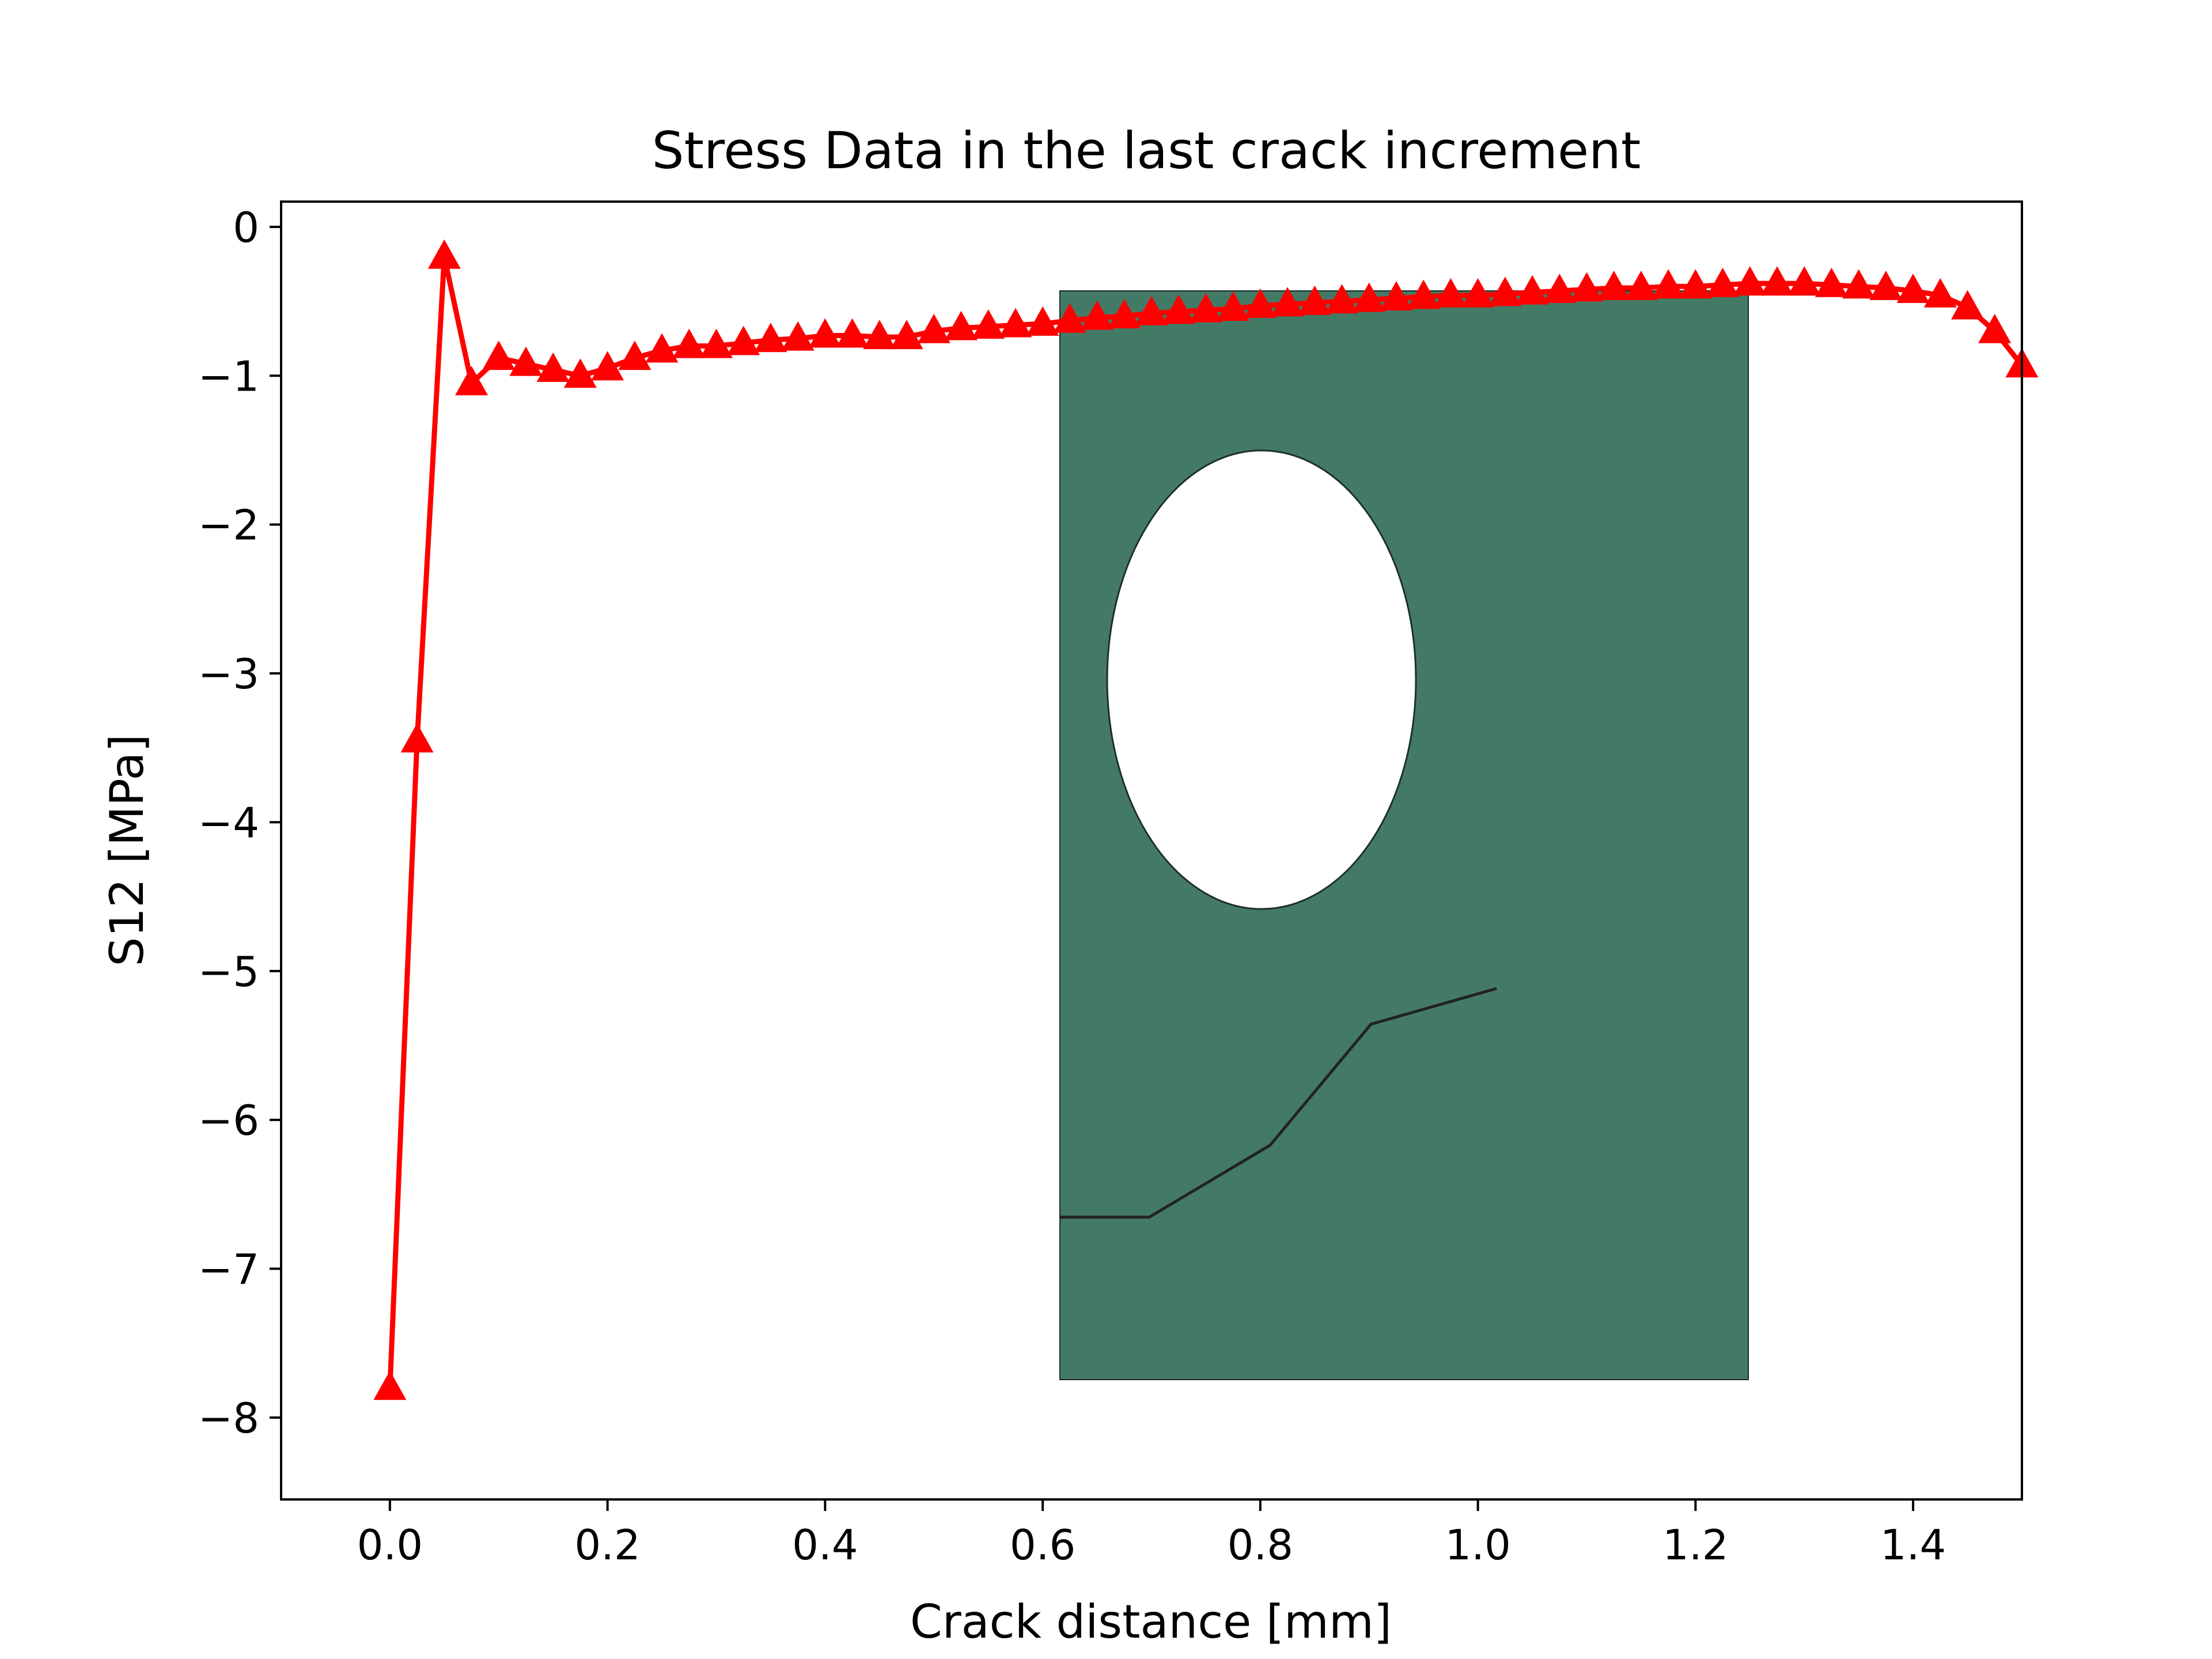 The height and width of the screenshot is (1659, 2212). Describe the element at coordinates (228, 674) in the screenshot. I see `y-tick-label: −3` at that location.